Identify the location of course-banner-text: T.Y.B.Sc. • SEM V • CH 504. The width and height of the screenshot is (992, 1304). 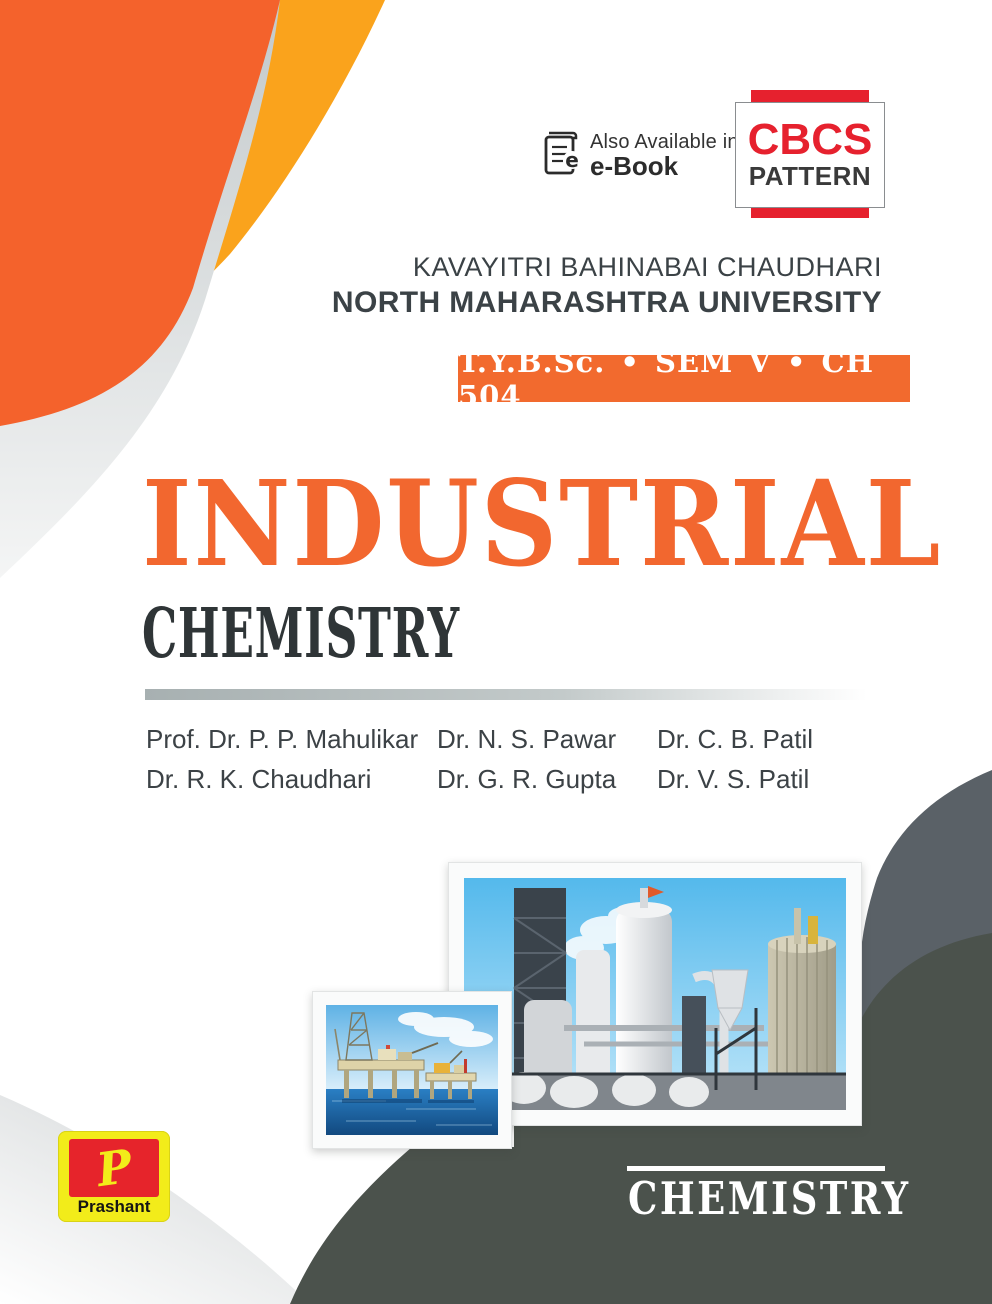
(666, 378).